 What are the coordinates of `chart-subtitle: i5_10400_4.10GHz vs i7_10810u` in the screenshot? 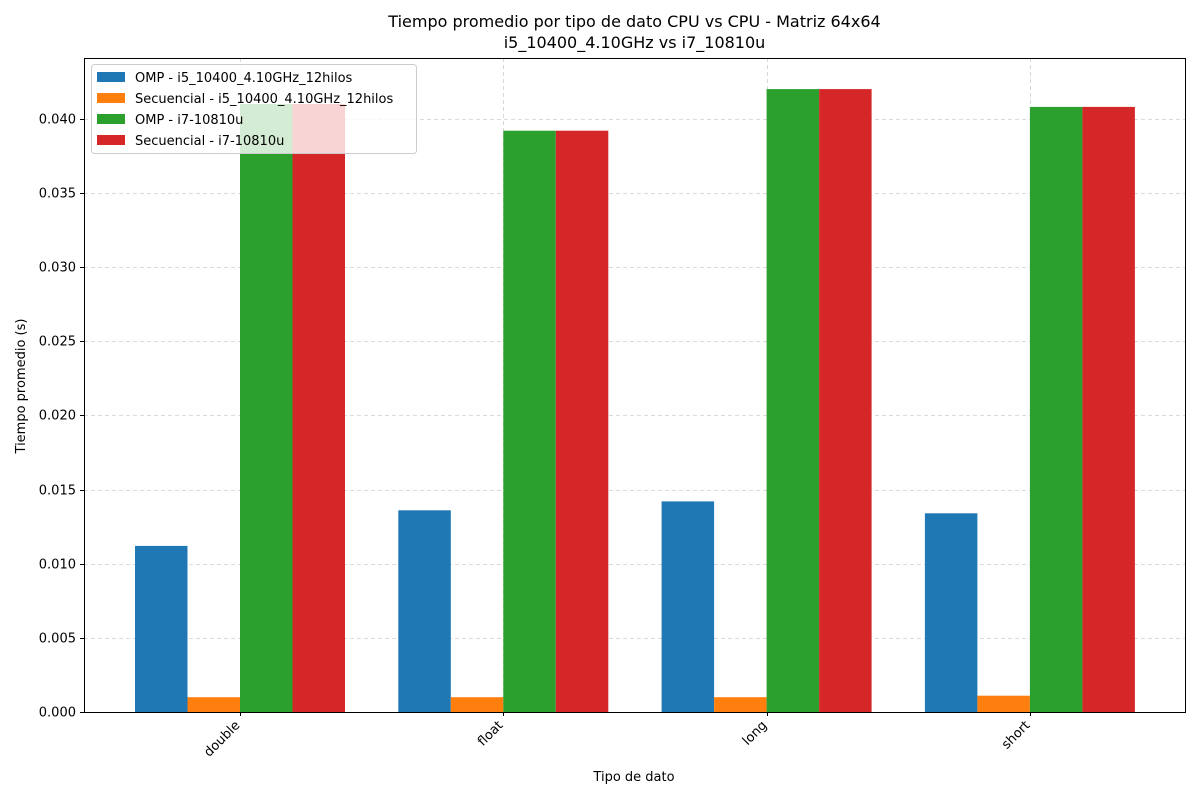 It's located at (634, 42).